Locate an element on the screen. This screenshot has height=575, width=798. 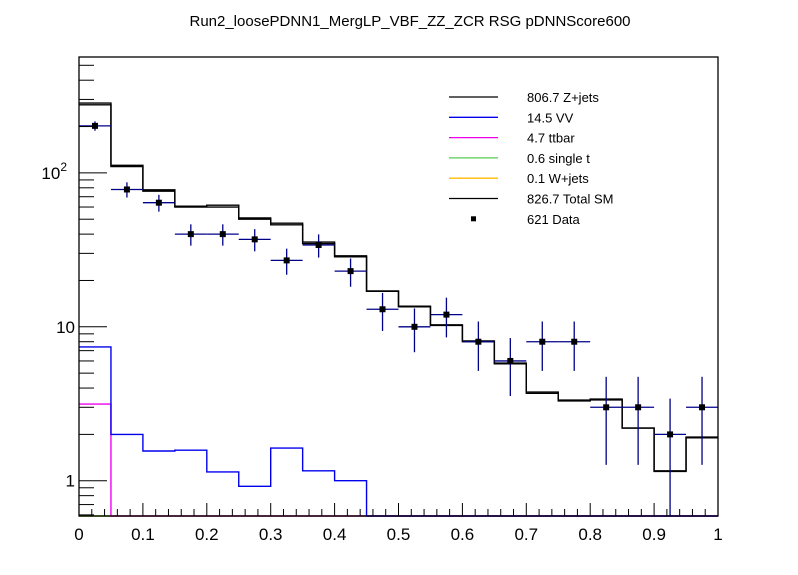
x-tick-label: 0.5 is located at coordinates (399, 534).